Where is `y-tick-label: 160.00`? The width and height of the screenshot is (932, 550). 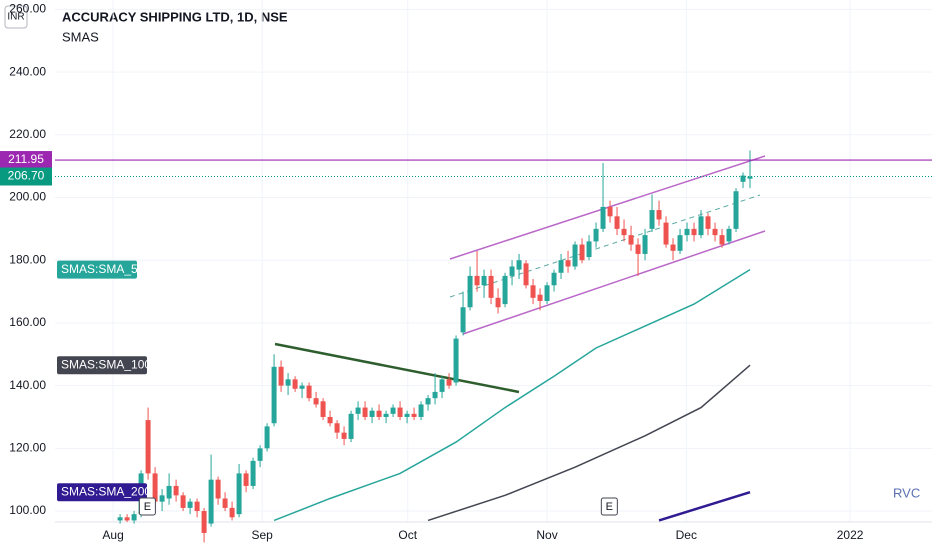 y-tick-label: 160.00 is located at coordinates (27, 322).